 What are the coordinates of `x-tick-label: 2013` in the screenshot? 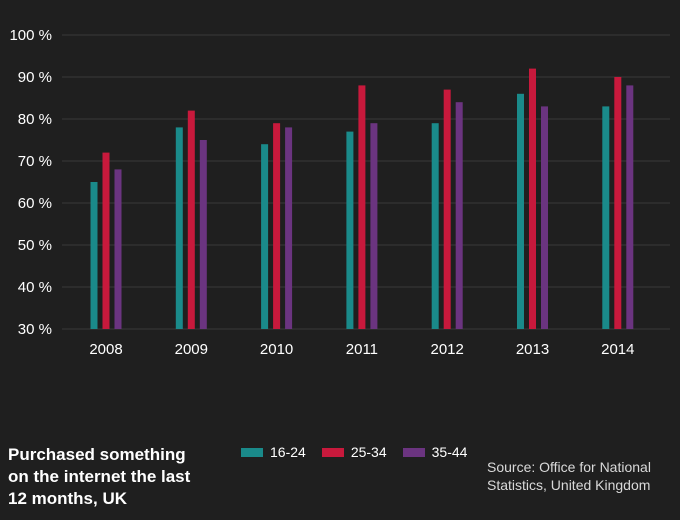 It's located at (532, 349).